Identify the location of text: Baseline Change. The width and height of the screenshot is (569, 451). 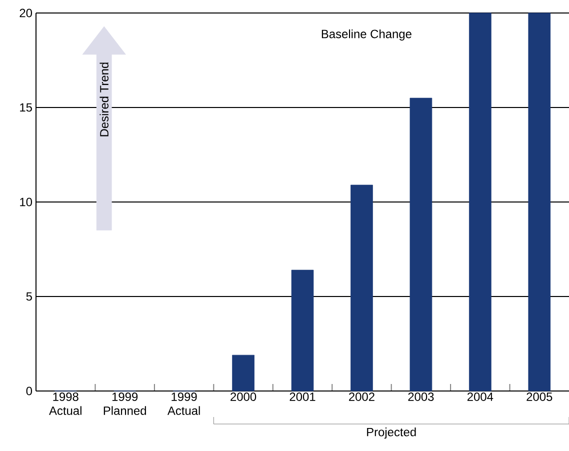
(367, 35).